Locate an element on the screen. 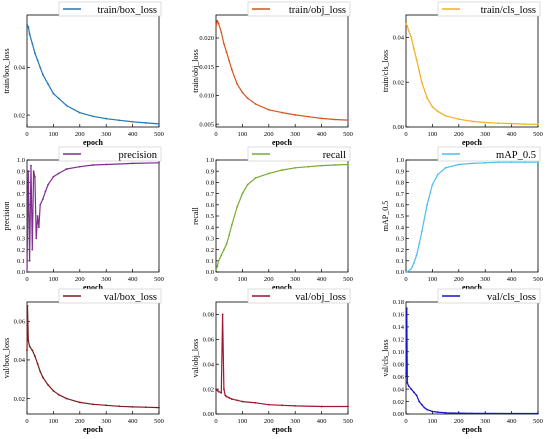 Image resolution: width=550 pixels, height=439 pixels. legend-label: precision is located at coordinates (138, 155).